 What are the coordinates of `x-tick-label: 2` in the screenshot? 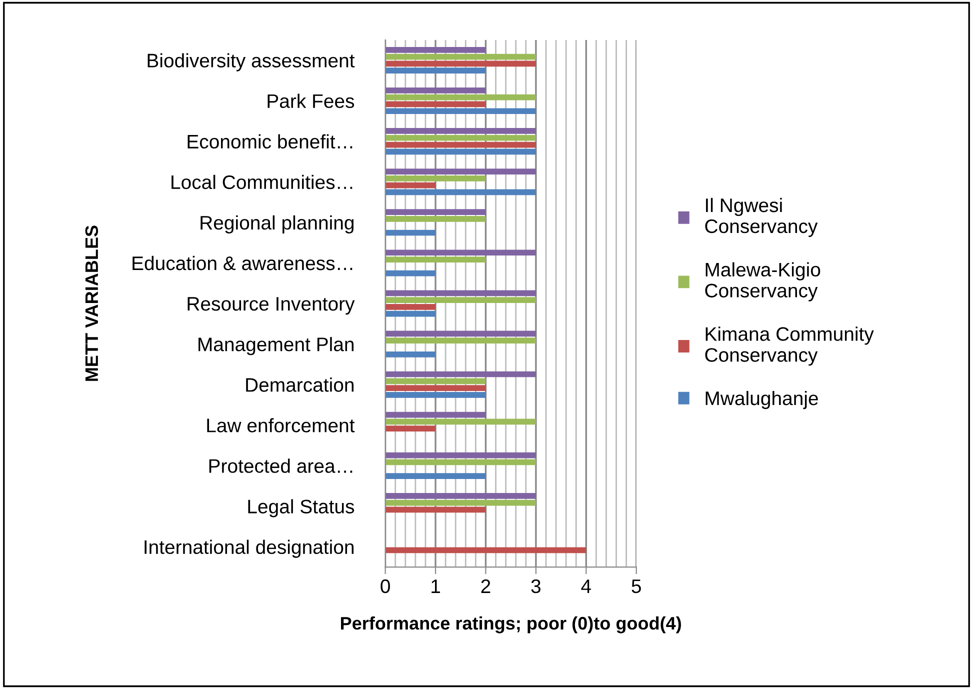 It's located at (485, 586).